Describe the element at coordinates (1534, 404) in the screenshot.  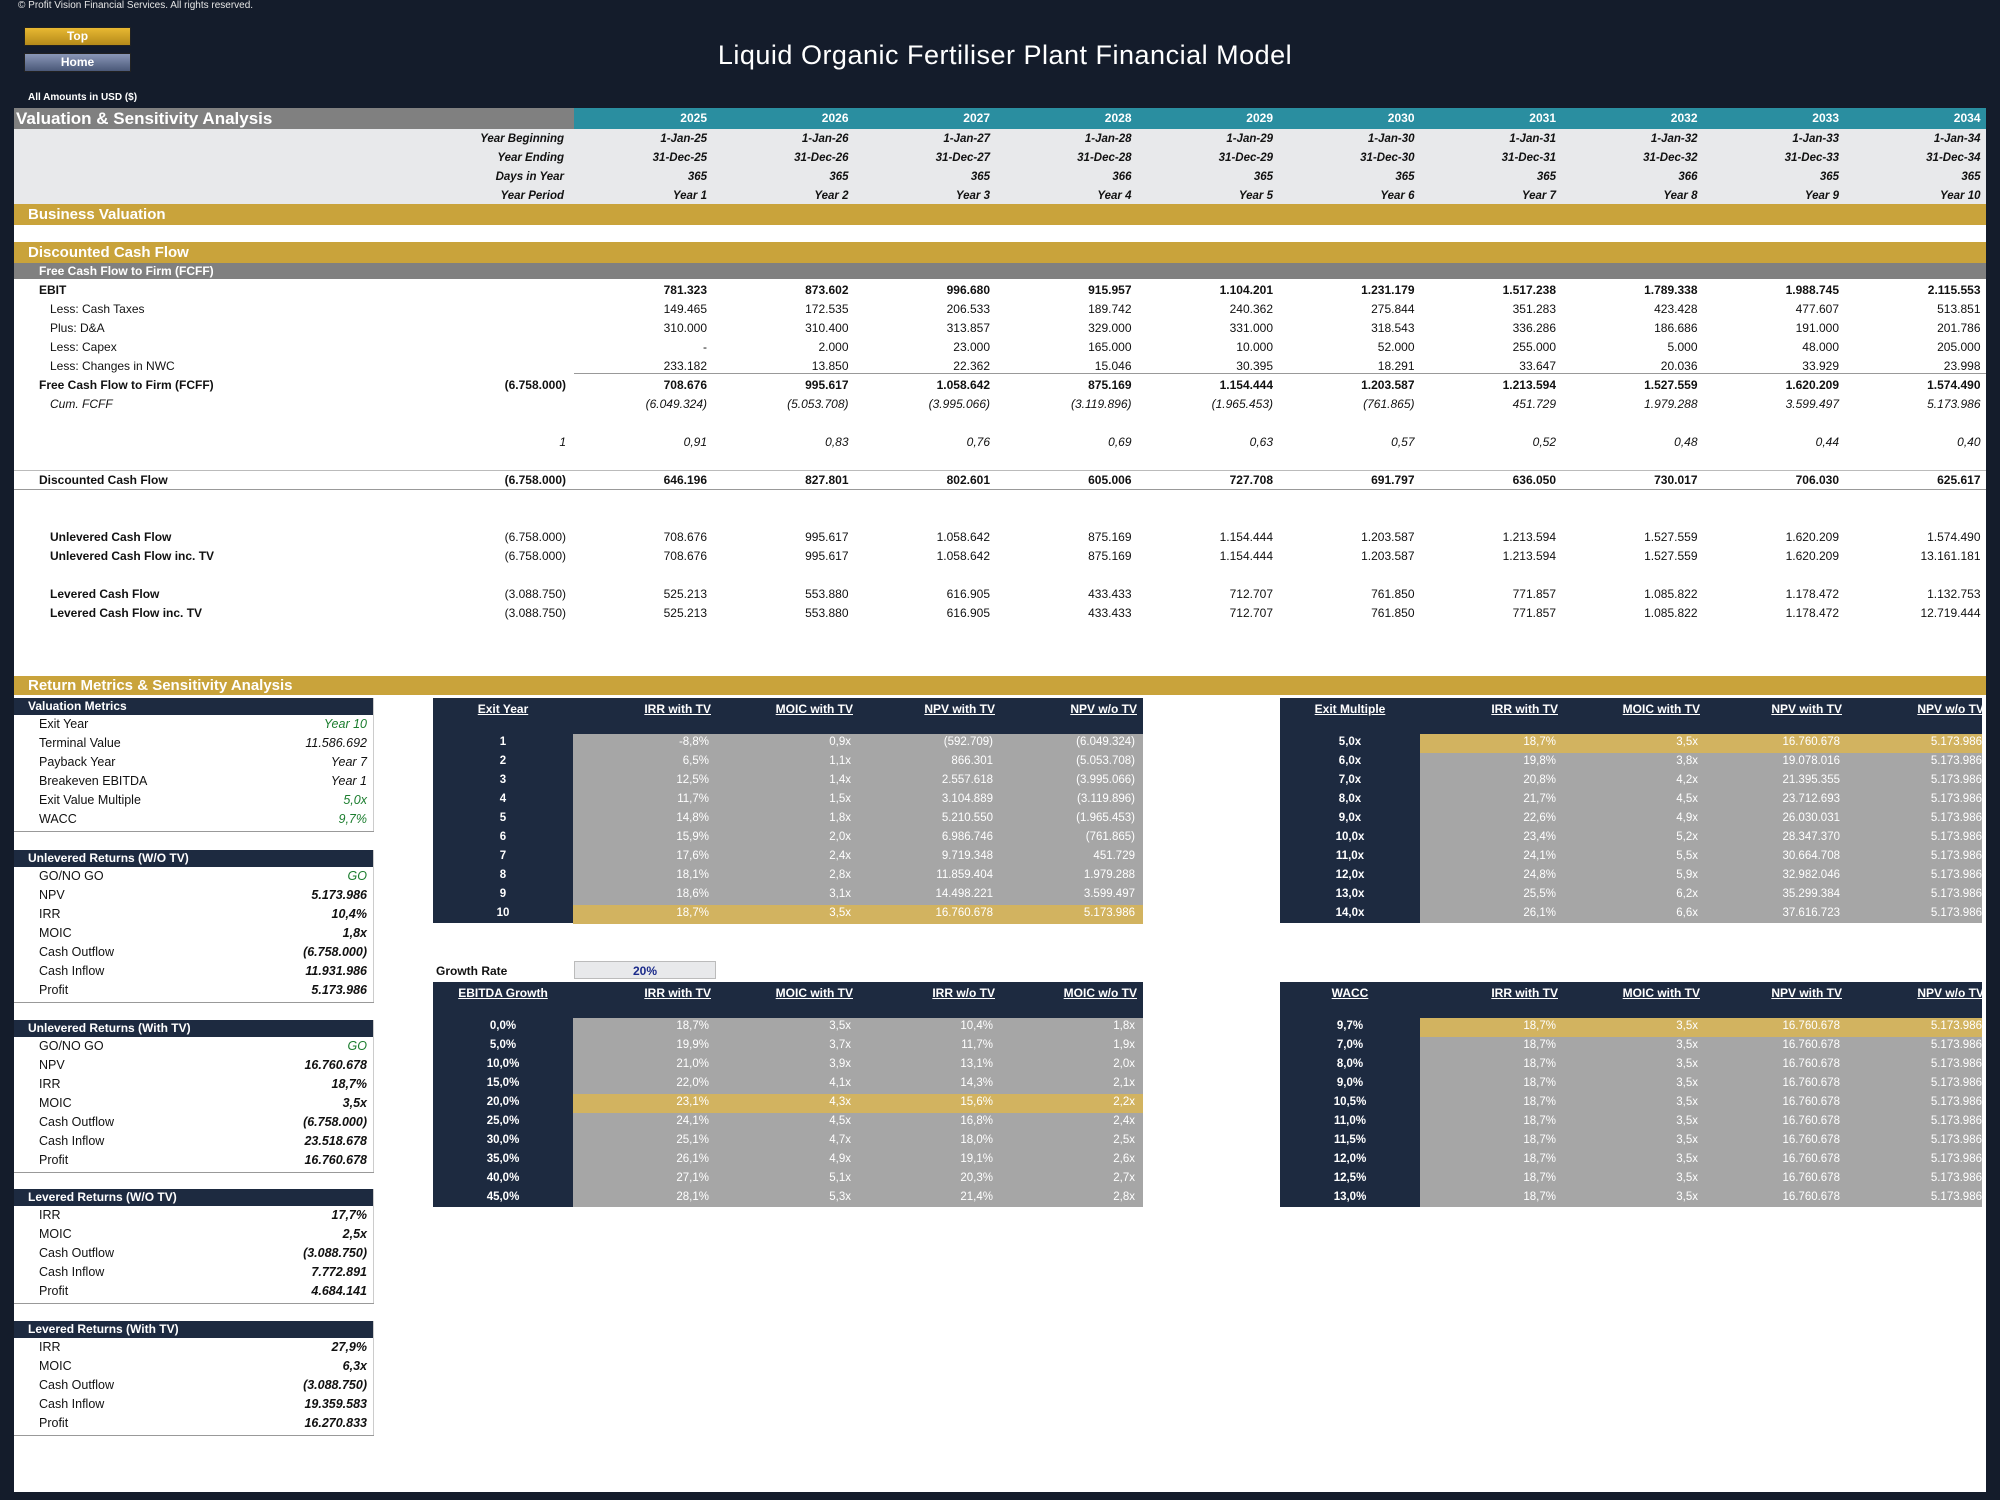
I see `dcf-cell: 451.729` at that location.